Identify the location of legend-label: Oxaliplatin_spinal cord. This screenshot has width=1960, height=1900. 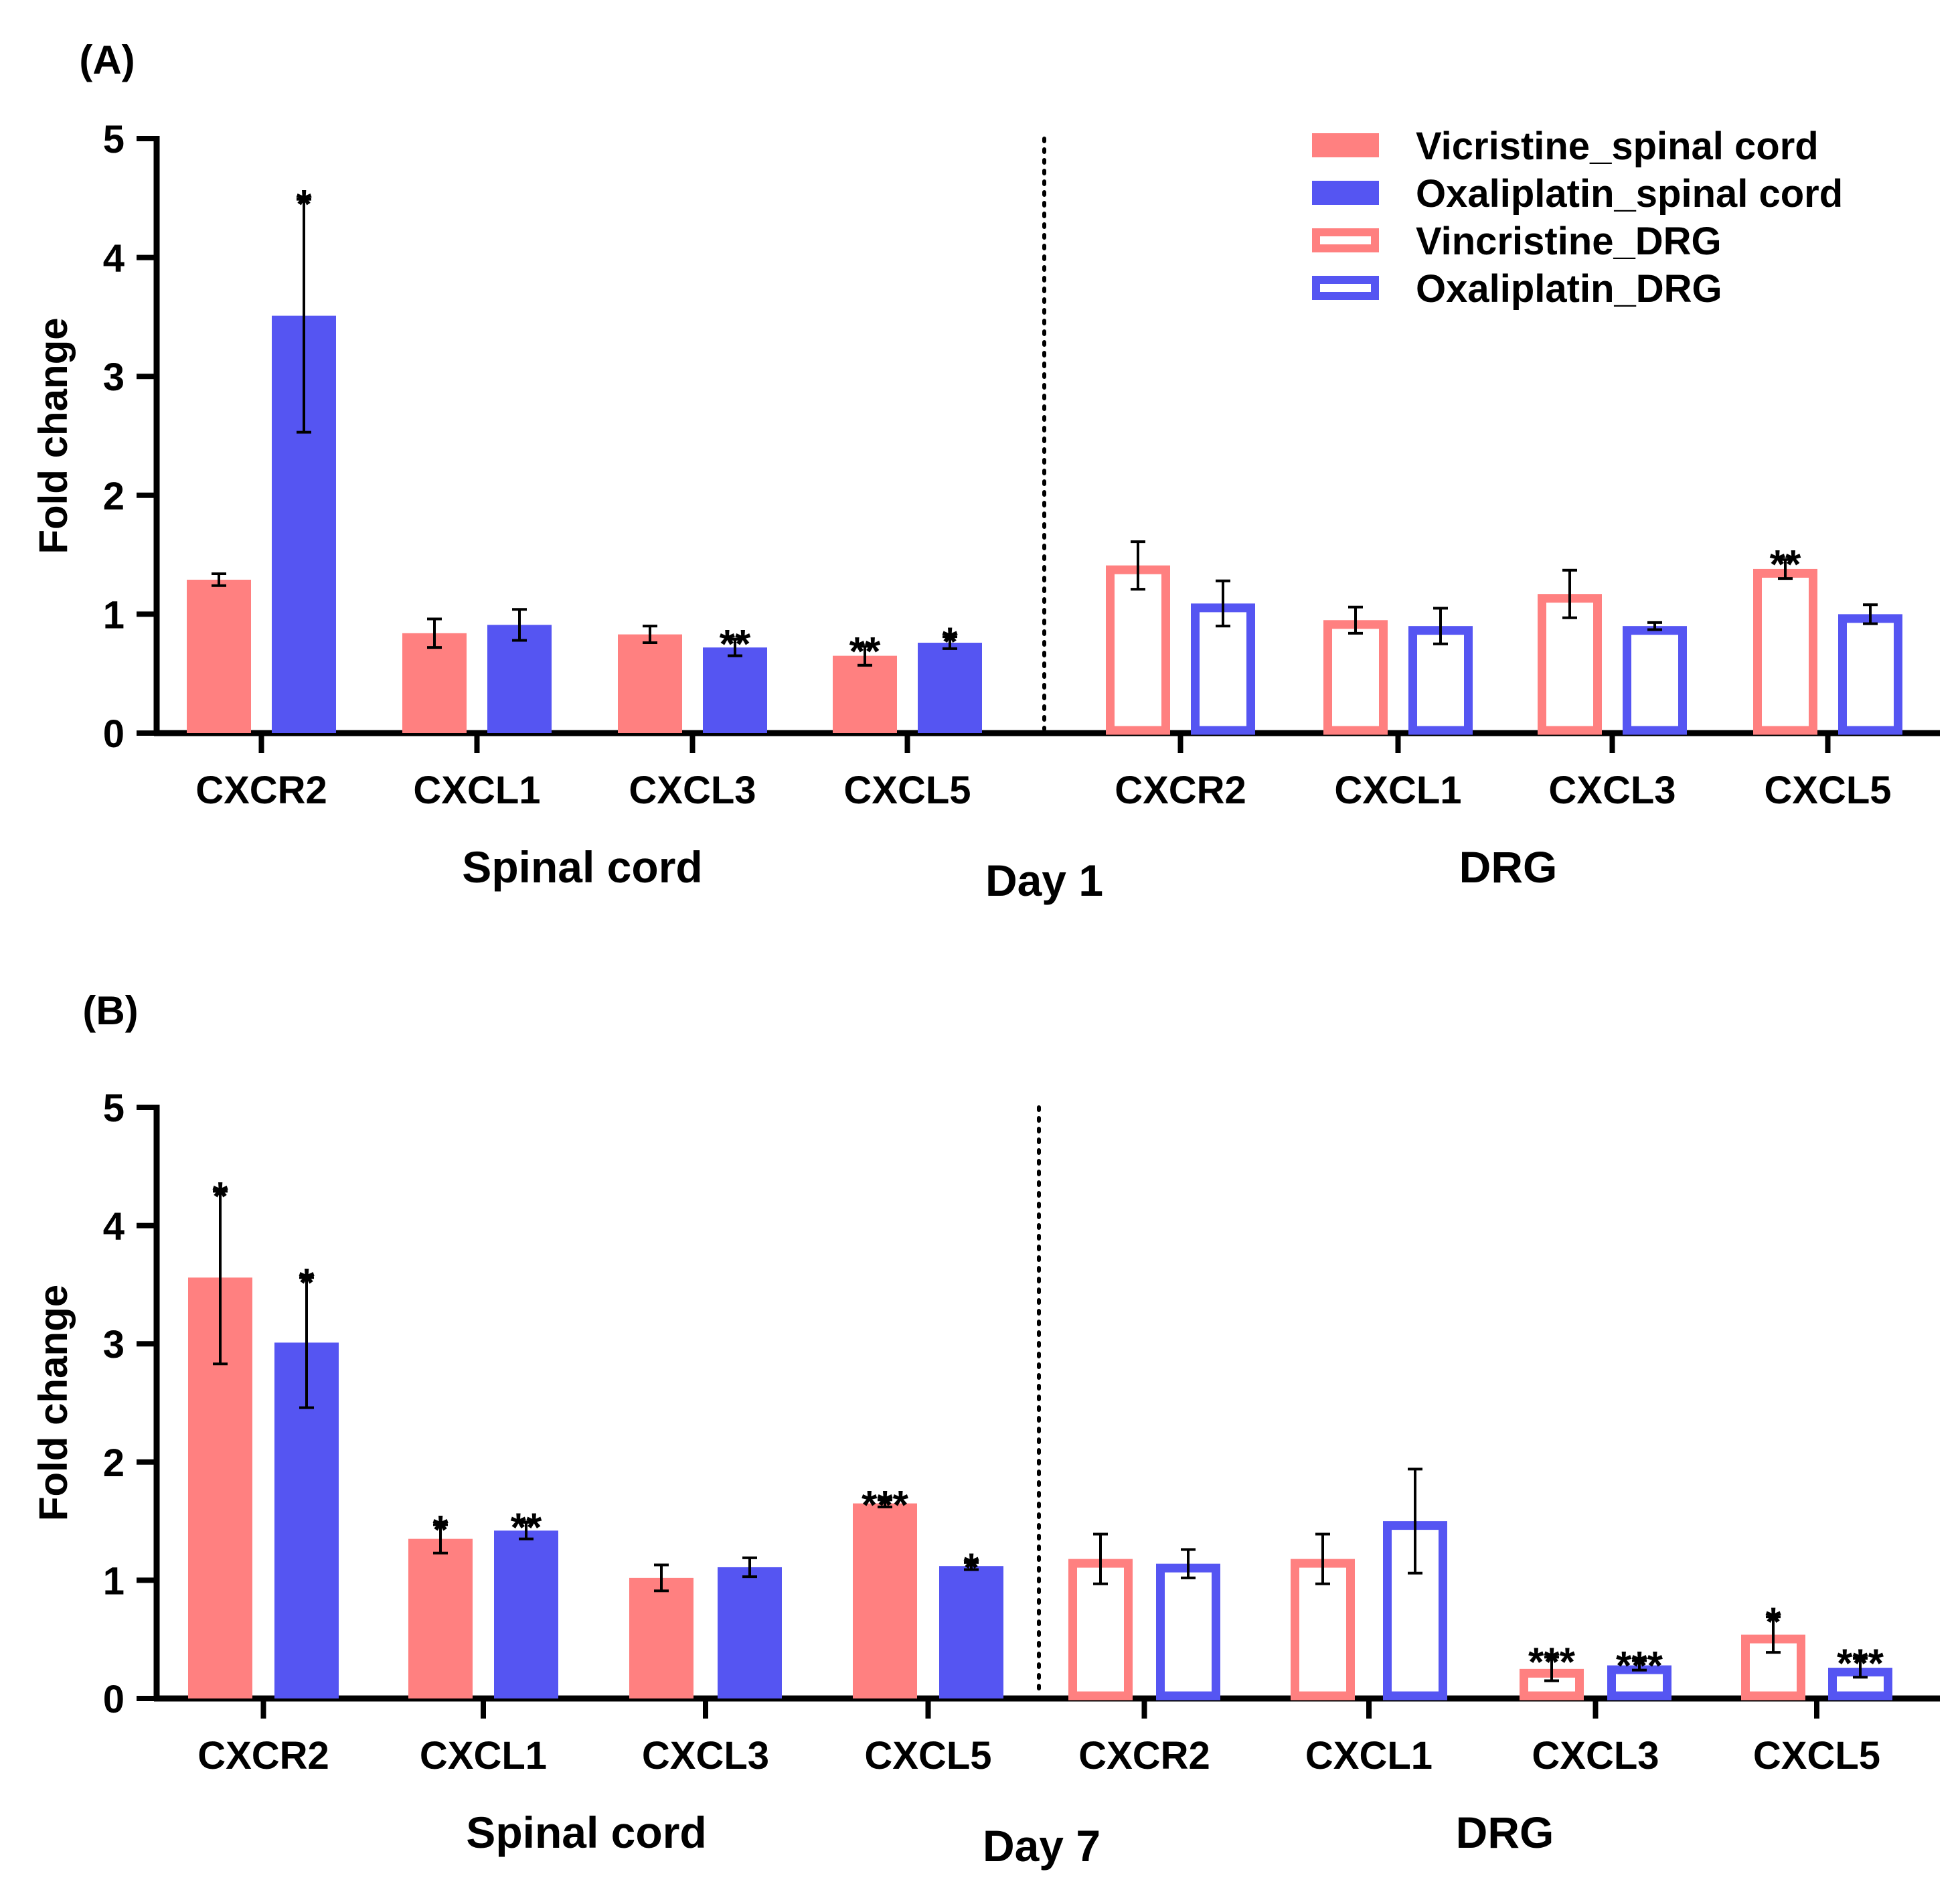
(1629, 194).